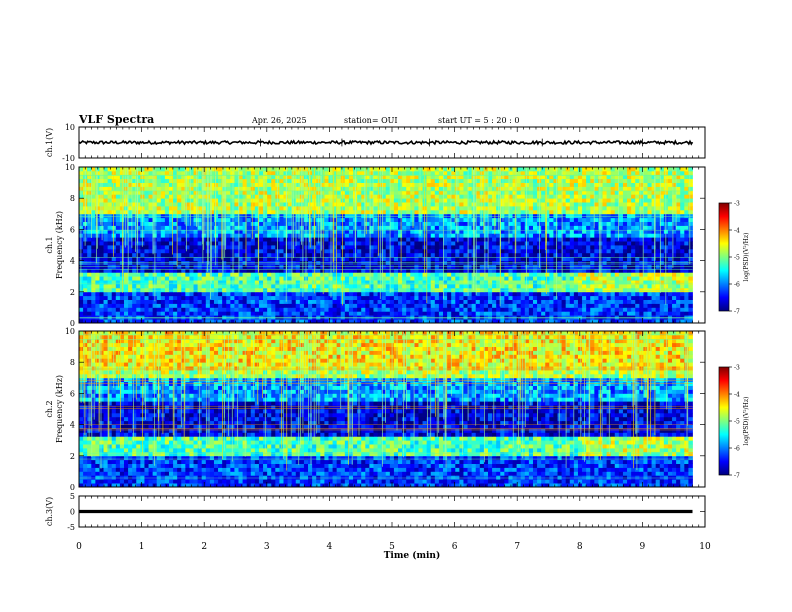 Image resolution: width=792 pixels, height=612 pixels. I want to click on ch1-waveform-ytick-label: 10, so click(70, 127).